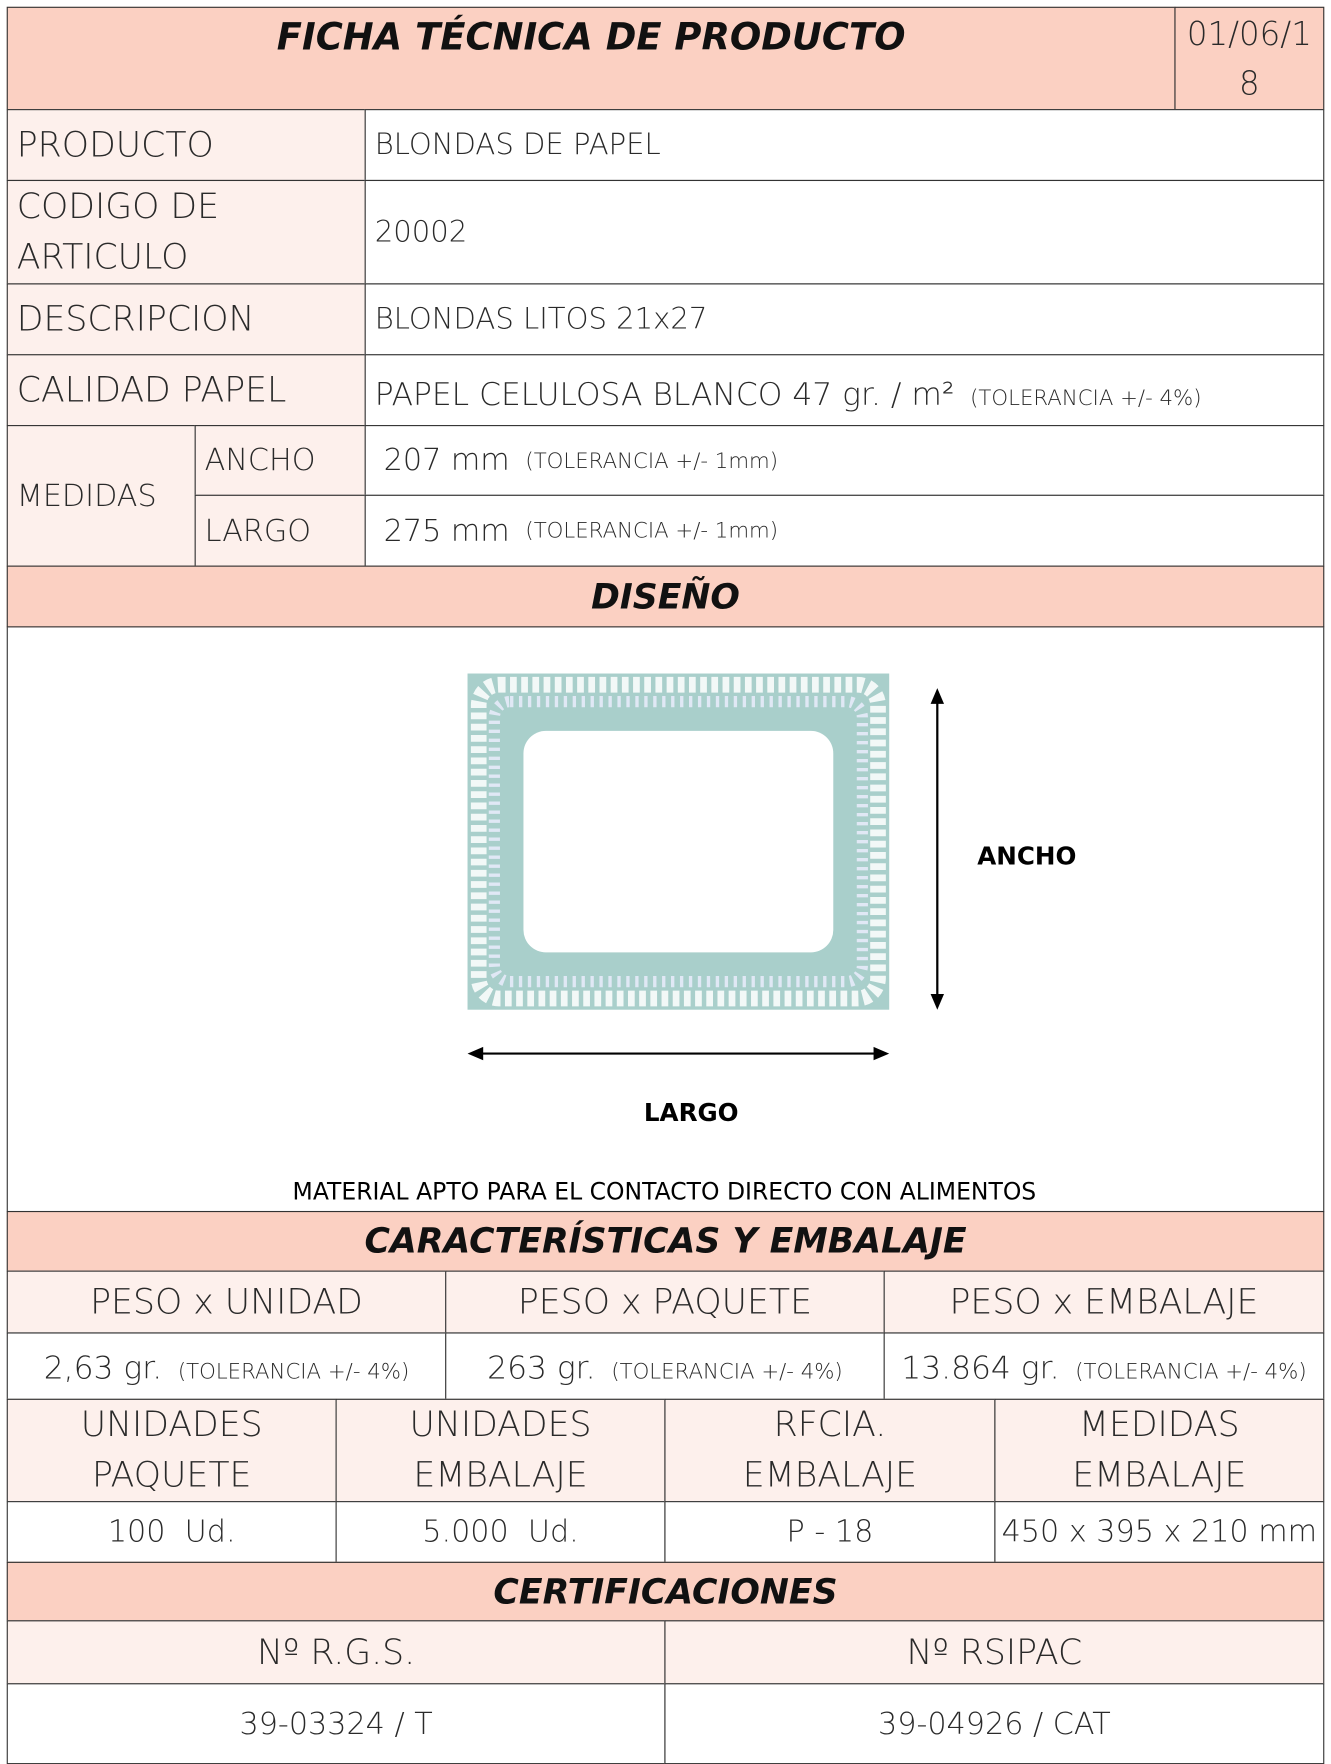  I want to click on label-cell: LARGO, so click(280, 530).